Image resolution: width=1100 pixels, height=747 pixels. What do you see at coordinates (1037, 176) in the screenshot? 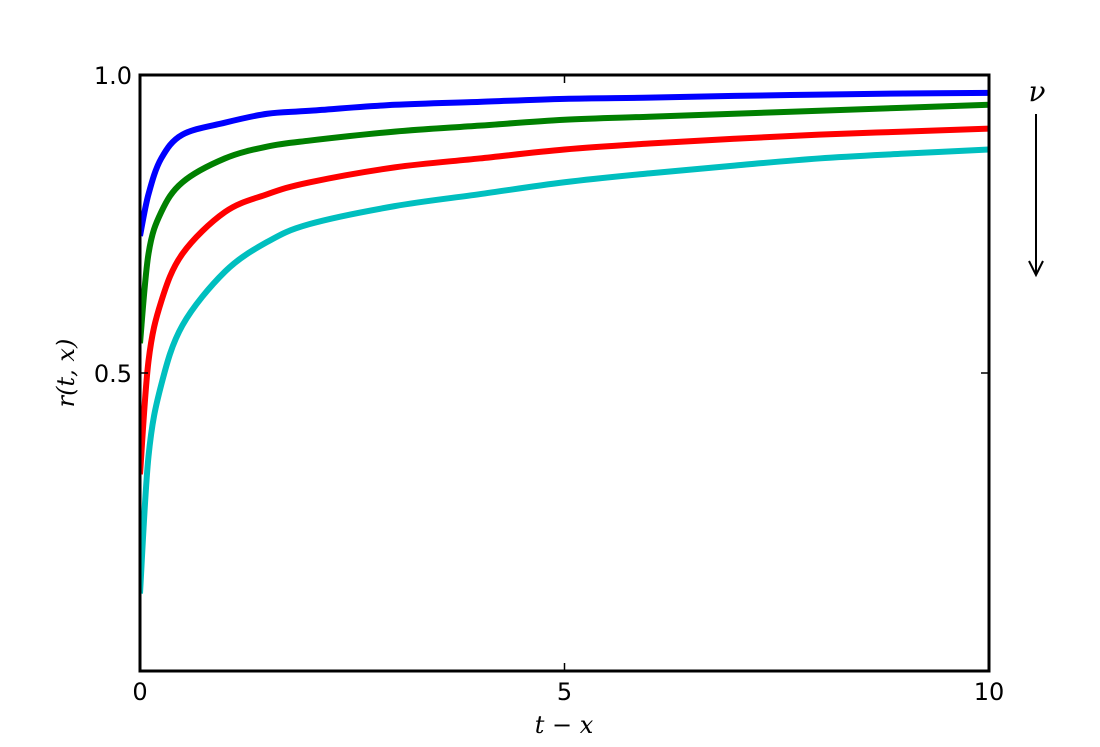
I see `nu-annotation: ν` at bounding box center [1037, 176].